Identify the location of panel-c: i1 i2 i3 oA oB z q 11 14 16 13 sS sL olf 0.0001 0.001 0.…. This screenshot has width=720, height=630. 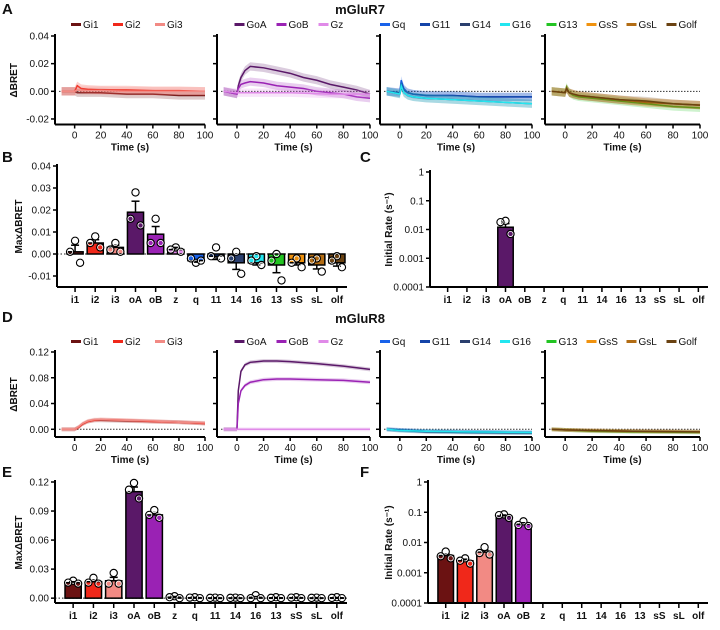
(546, 237).